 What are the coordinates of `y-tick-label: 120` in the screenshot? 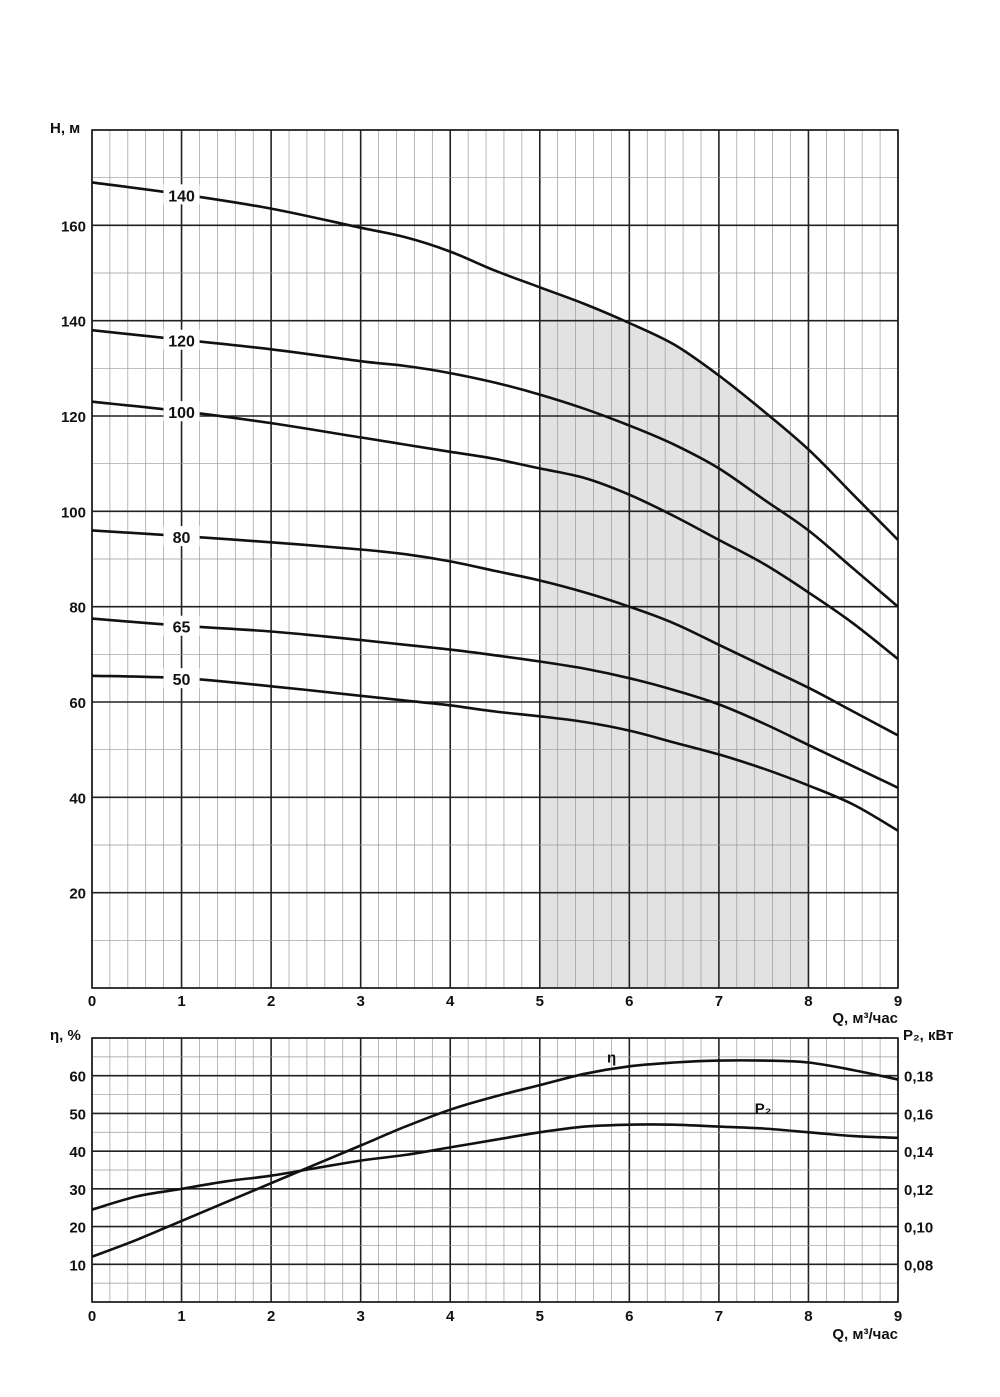 It's located at (73, 417).